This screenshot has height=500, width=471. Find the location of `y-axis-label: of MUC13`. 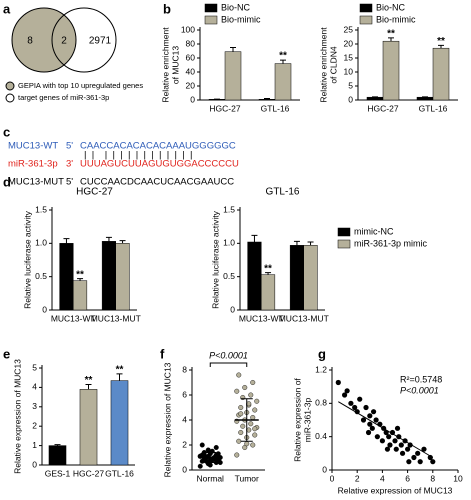

y-axis-label: of MUC13 is located at coordinates (175, 65).